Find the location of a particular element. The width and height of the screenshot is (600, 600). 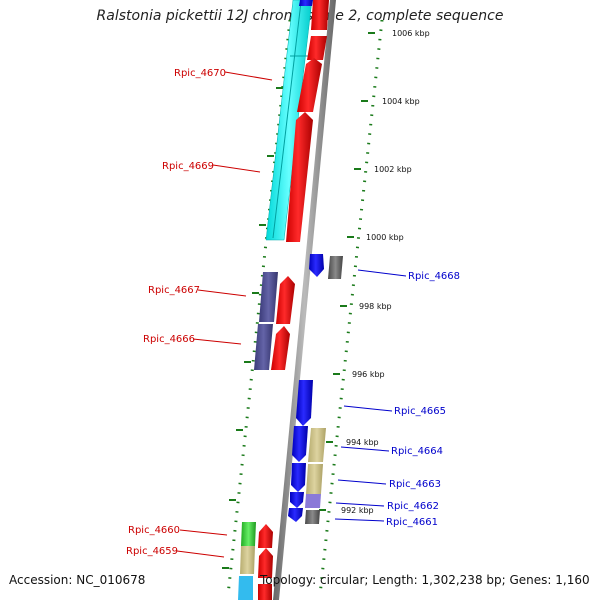

tick-label: 992 kbp is located at coordinates (357, 510).